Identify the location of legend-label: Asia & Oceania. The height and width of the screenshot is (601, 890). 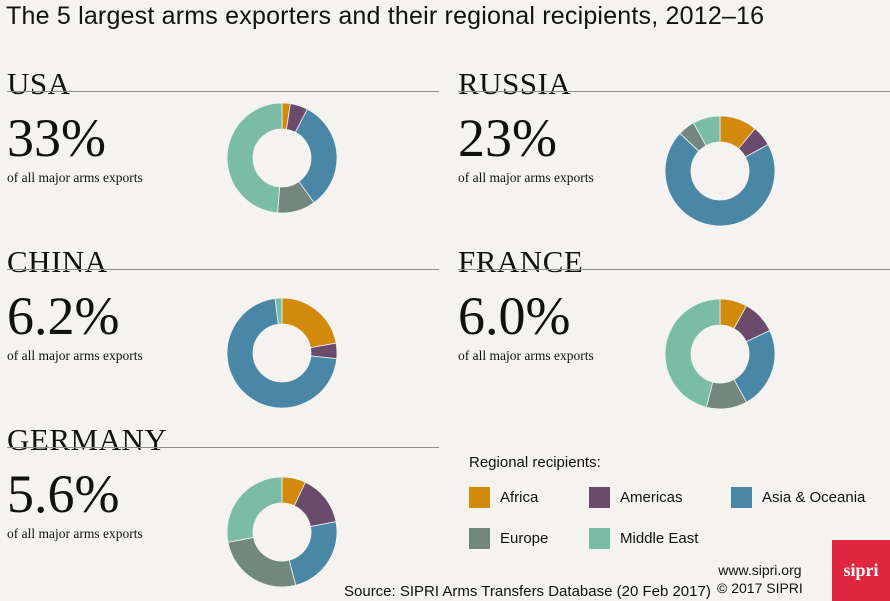
(814, 497).